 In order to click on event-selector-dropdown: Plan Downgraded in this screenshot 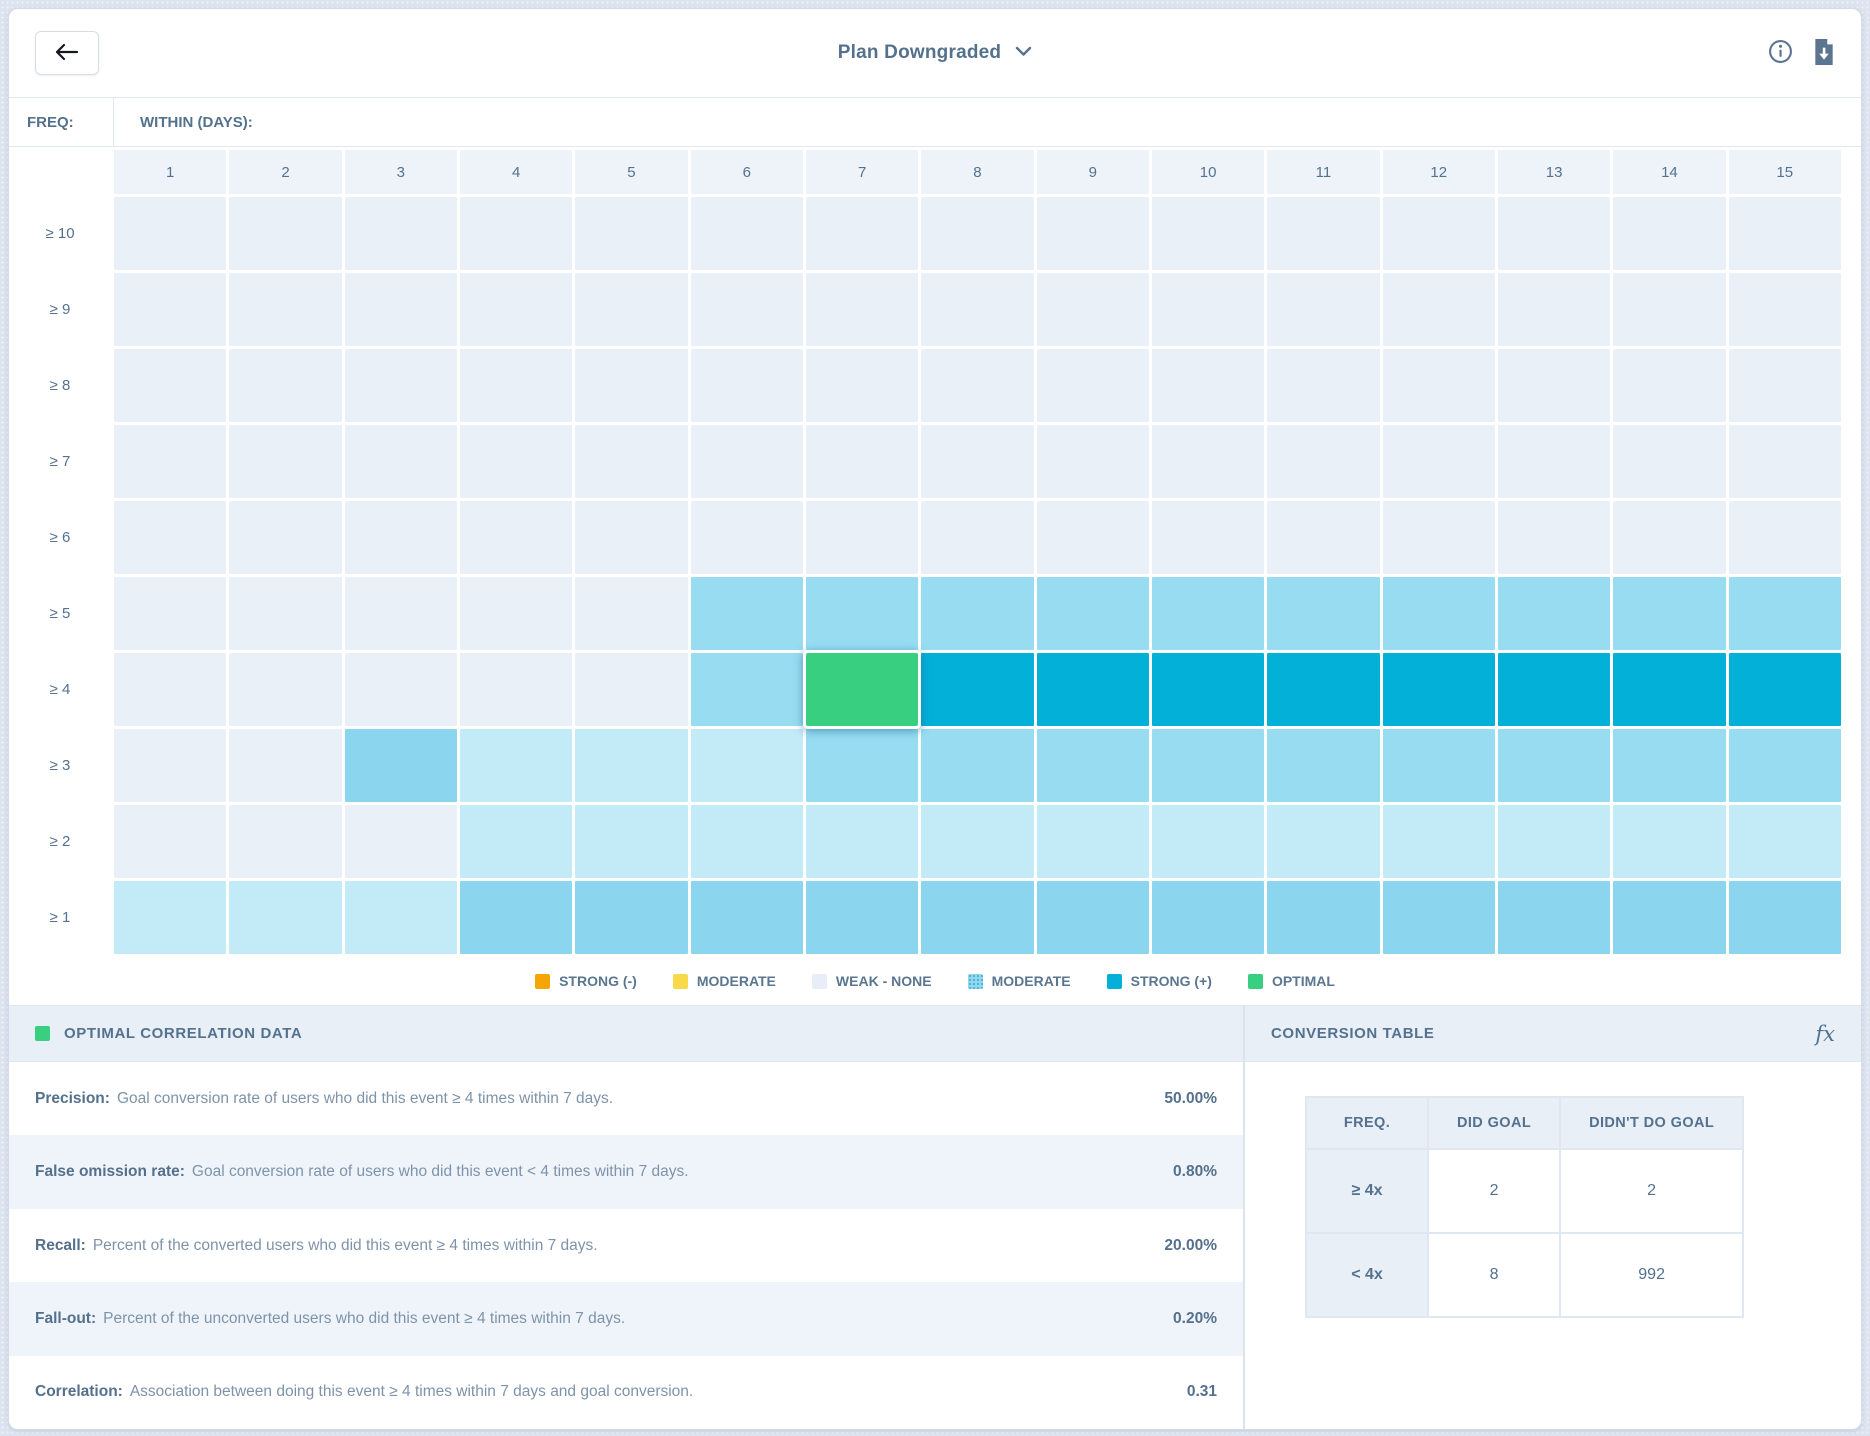, I will do `click(935, 53)`.